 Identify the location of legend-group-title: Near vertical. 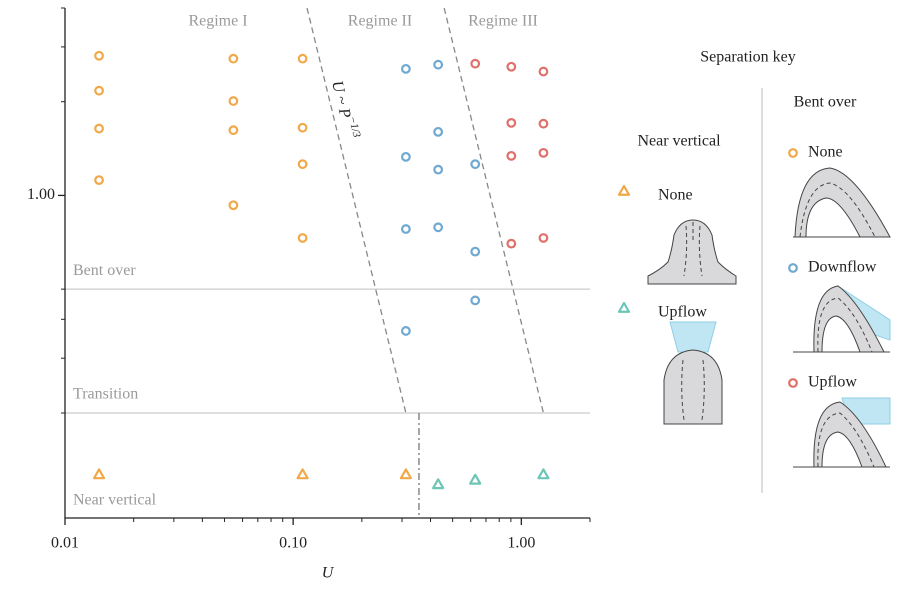
(679, 141).